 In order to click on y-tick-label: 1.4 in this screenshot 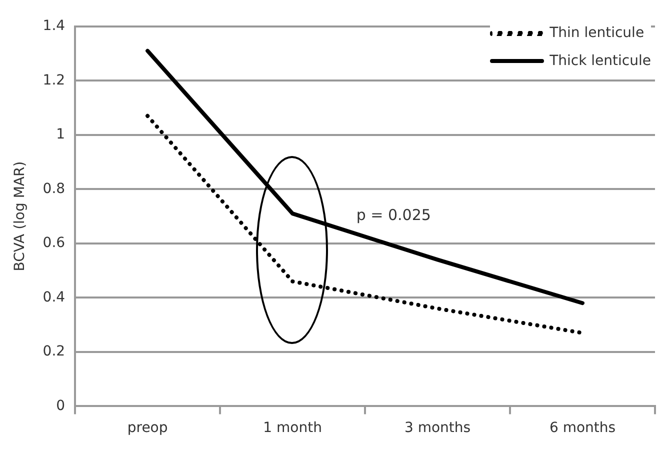, I will do `click(54, 26)`.